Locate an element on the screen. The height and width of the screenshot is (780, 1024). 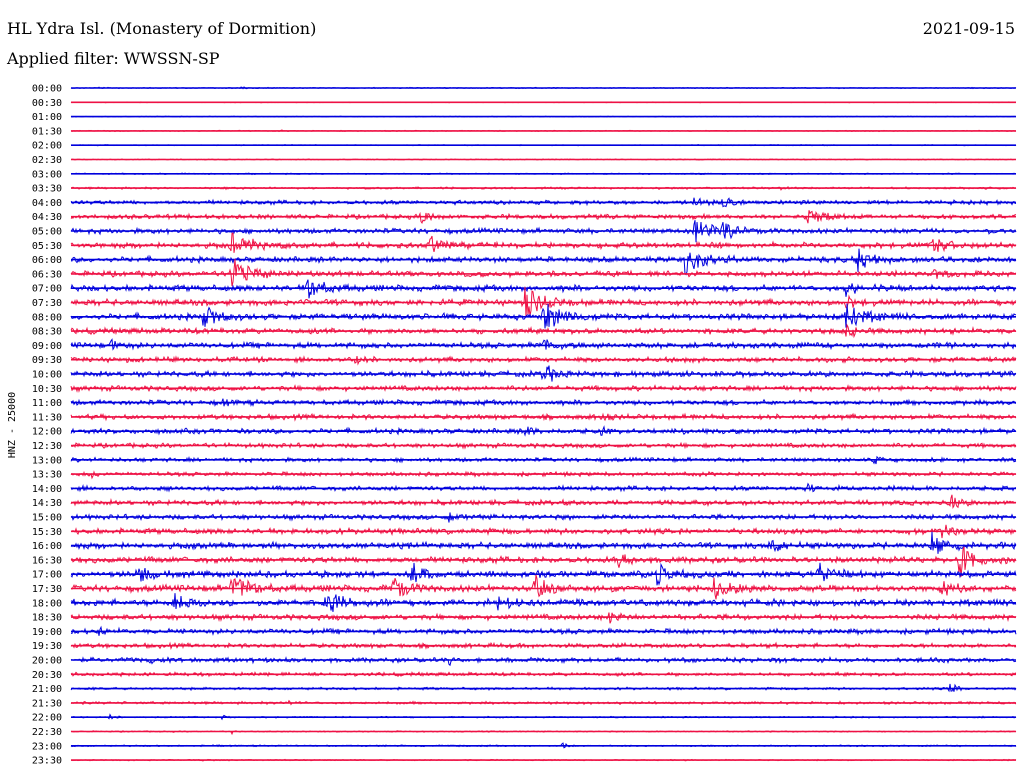
time-tick-label: 15:30 is located at coordinates (47, 532).